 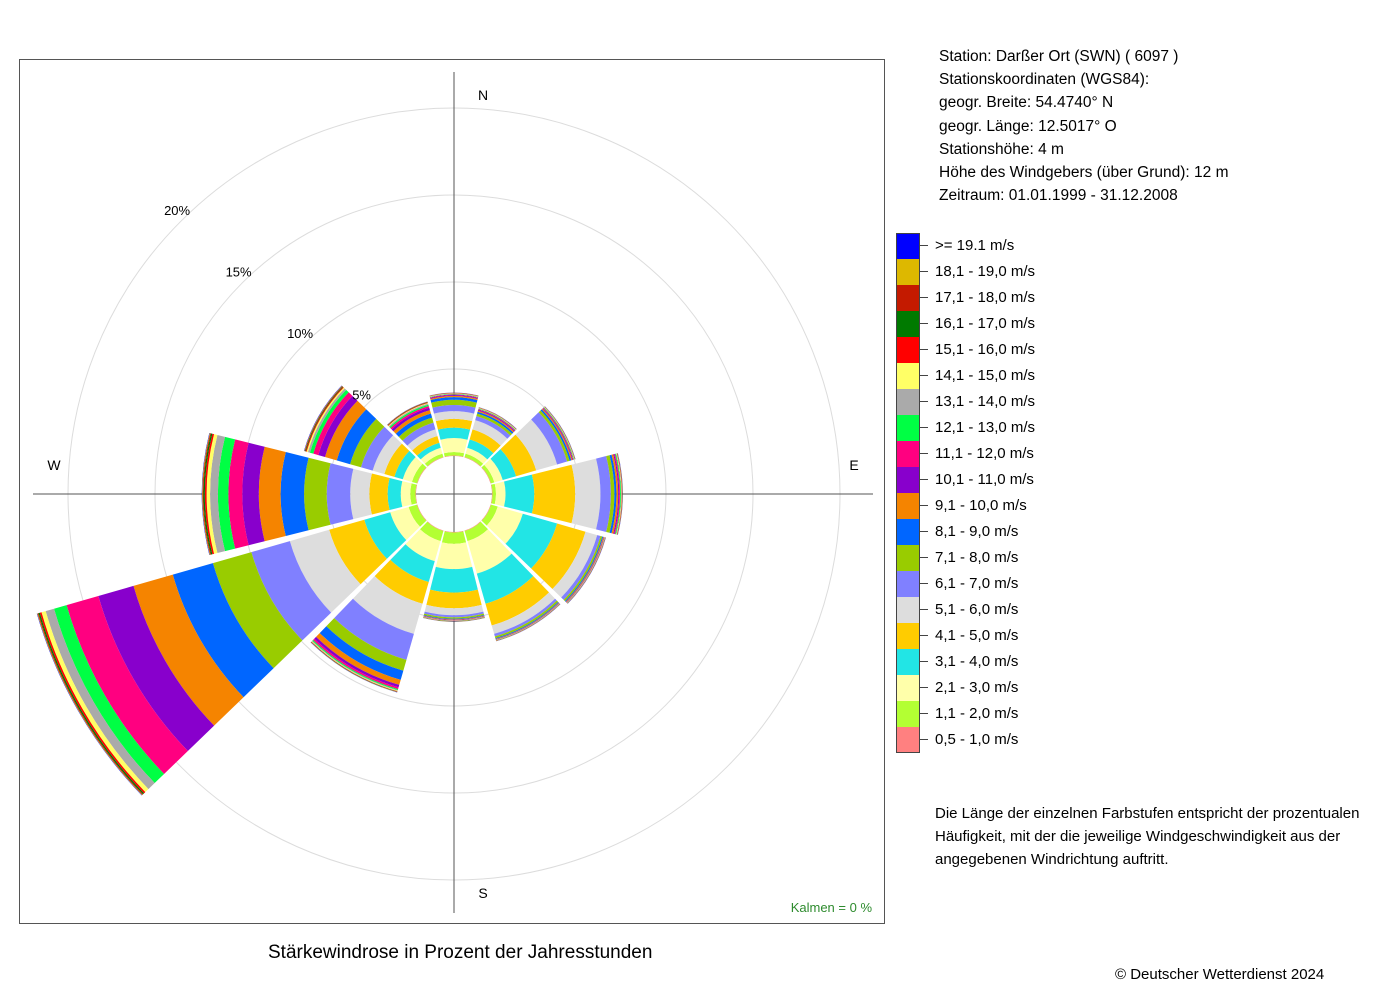 What do you see at coordinates (239, 272) in the screenshot?
I see `ring-label: 15%` at bounding box center [239, 272].